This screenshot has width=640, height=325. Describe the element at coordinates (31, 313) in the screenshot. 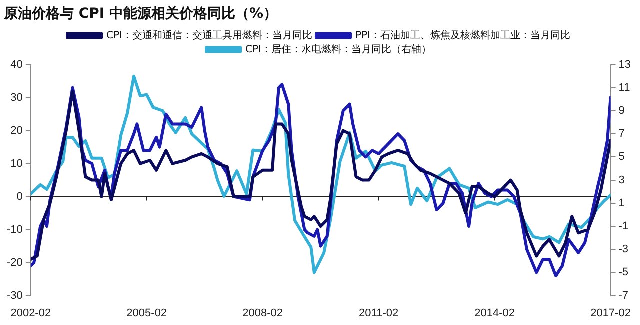

I see `x-tick-label: 2002-02` at that location.